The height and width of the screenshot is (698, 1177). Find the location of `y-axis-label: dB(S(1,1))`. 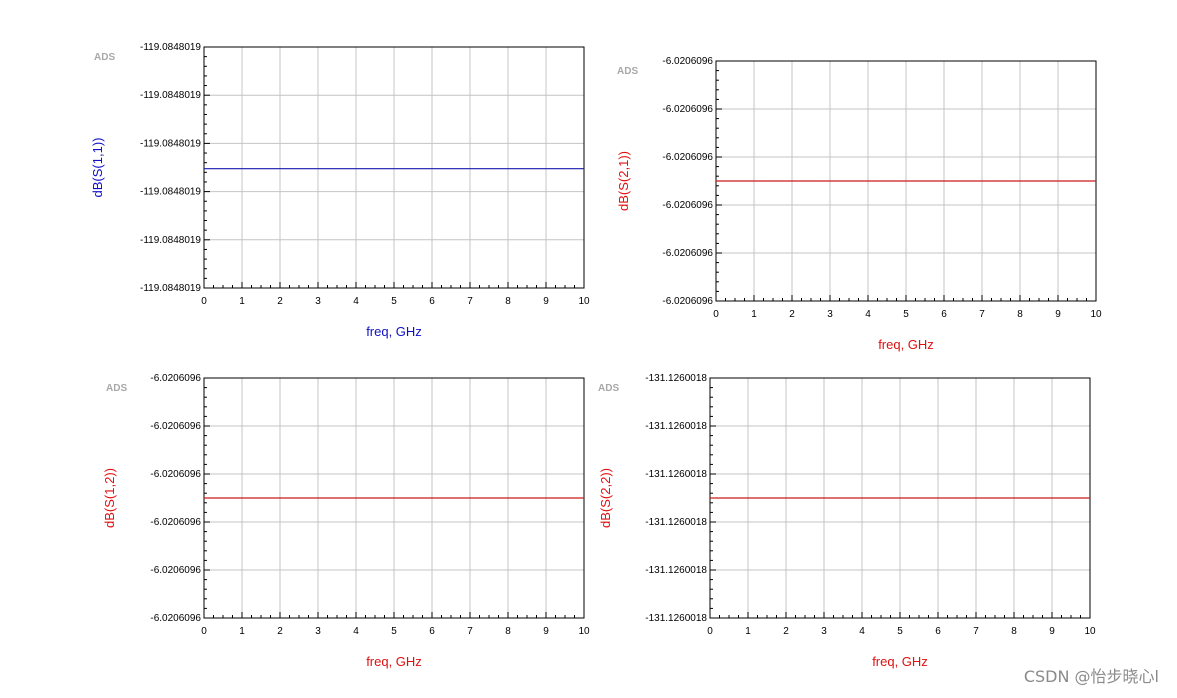

y-axis-label: dB(S(1,1)) is located at coordinates (97, 168).